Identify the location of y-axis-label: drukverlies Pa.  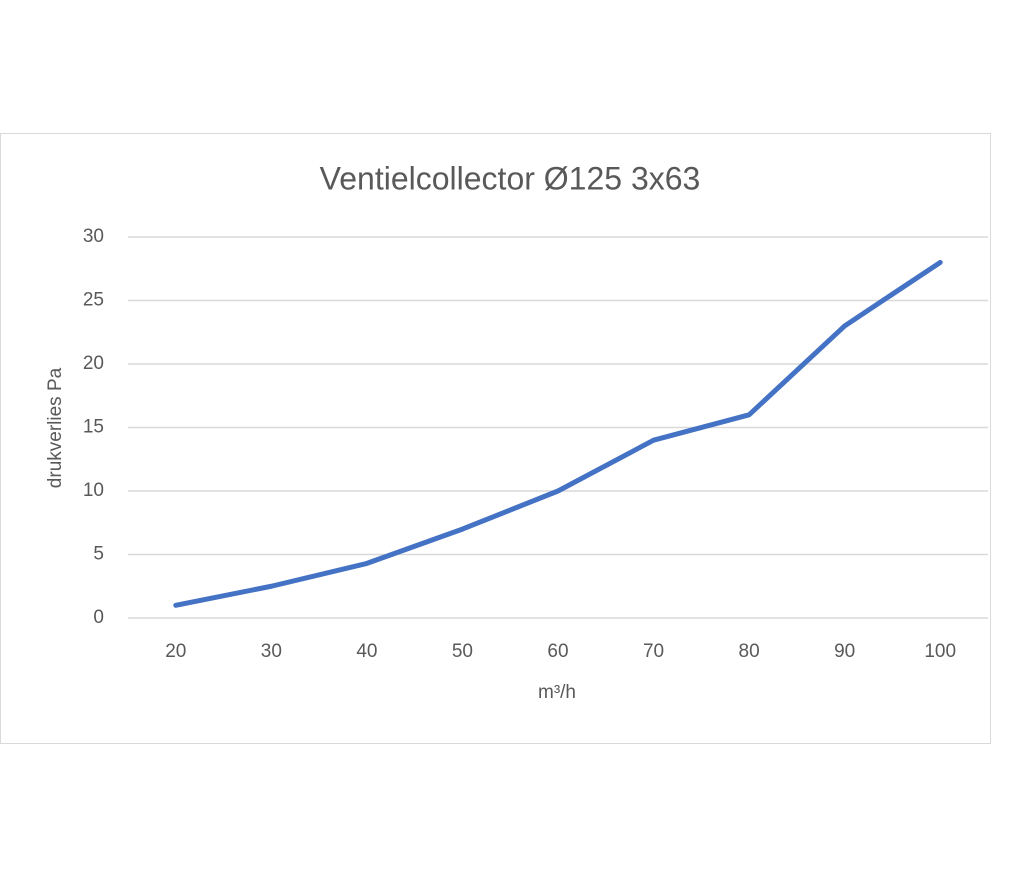
(55, 427).